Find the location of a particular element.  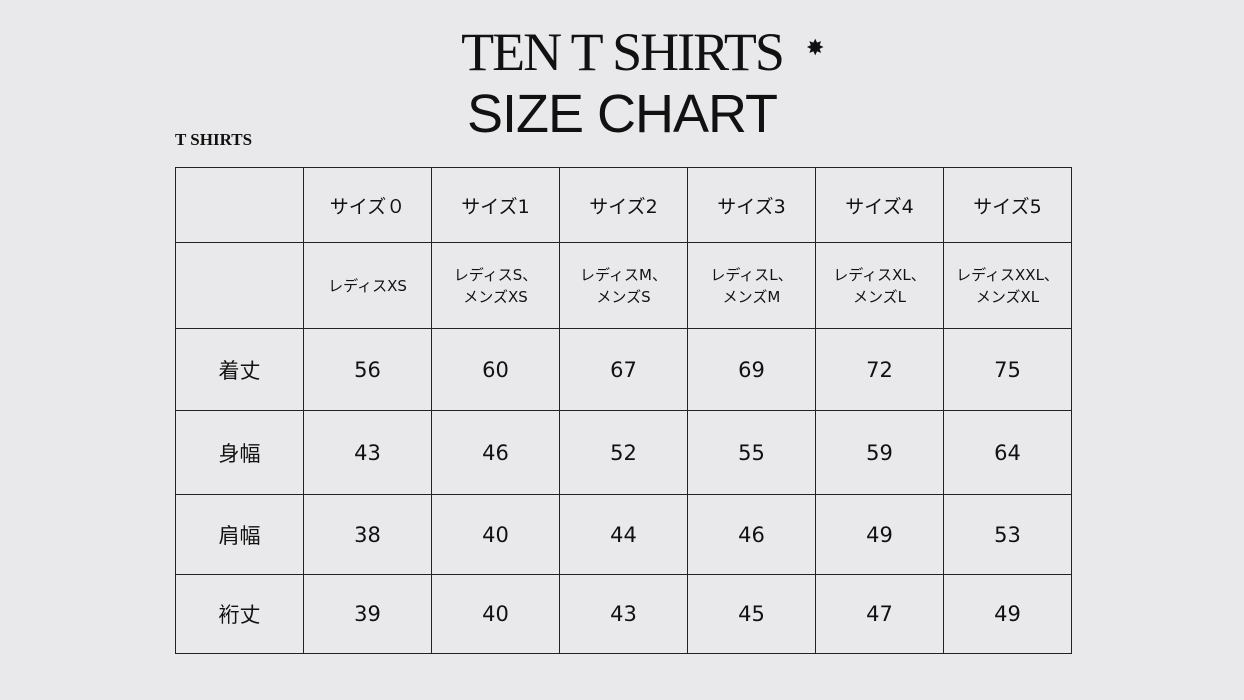

equivalent-size-line: レディスM、 is located at coordinates (623, 274).